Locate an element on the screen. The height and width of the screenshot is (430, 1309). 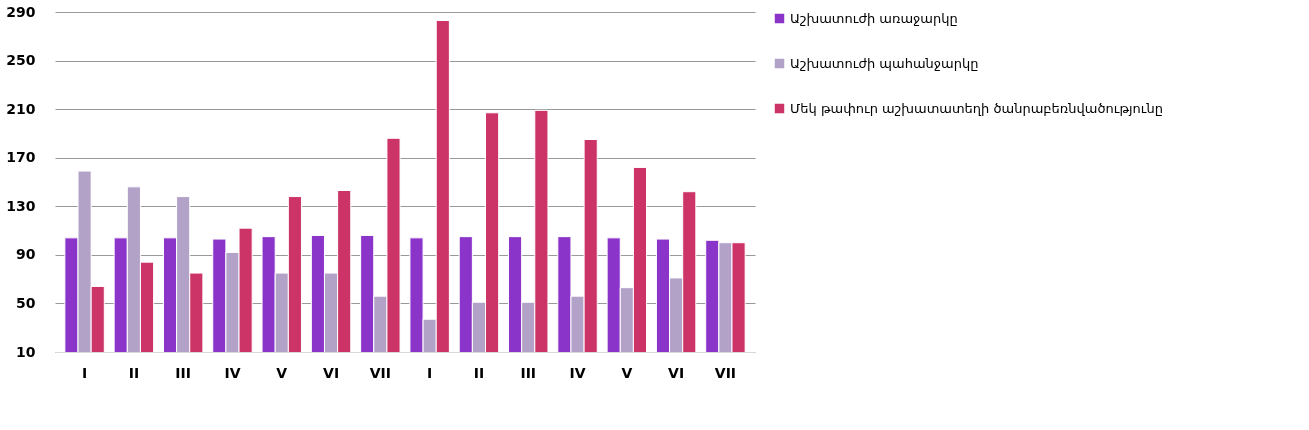
y-tick-label: 210 is located at coordinates (21, 108).